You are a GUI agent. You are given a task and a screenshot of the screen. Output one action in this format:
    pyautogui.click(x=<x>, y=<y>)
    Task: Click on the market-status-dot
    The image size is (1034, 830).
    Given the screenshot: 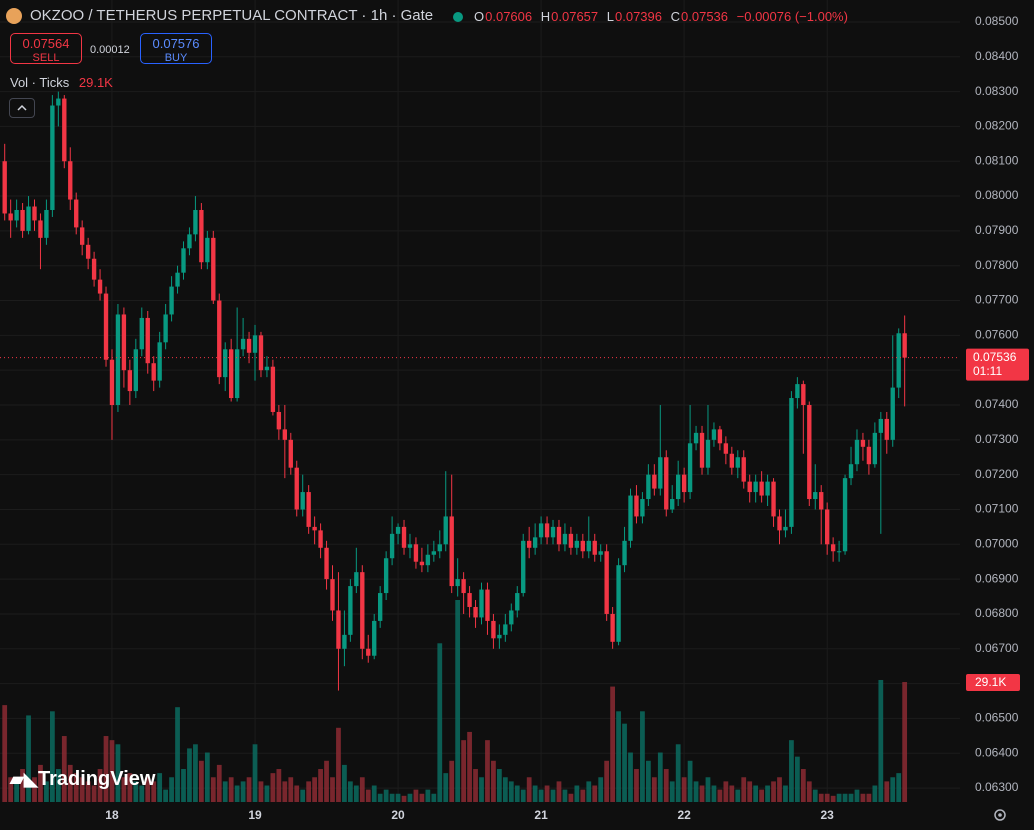 What is the action you would take?
    pyautogui.click(x=458, y=17)
    